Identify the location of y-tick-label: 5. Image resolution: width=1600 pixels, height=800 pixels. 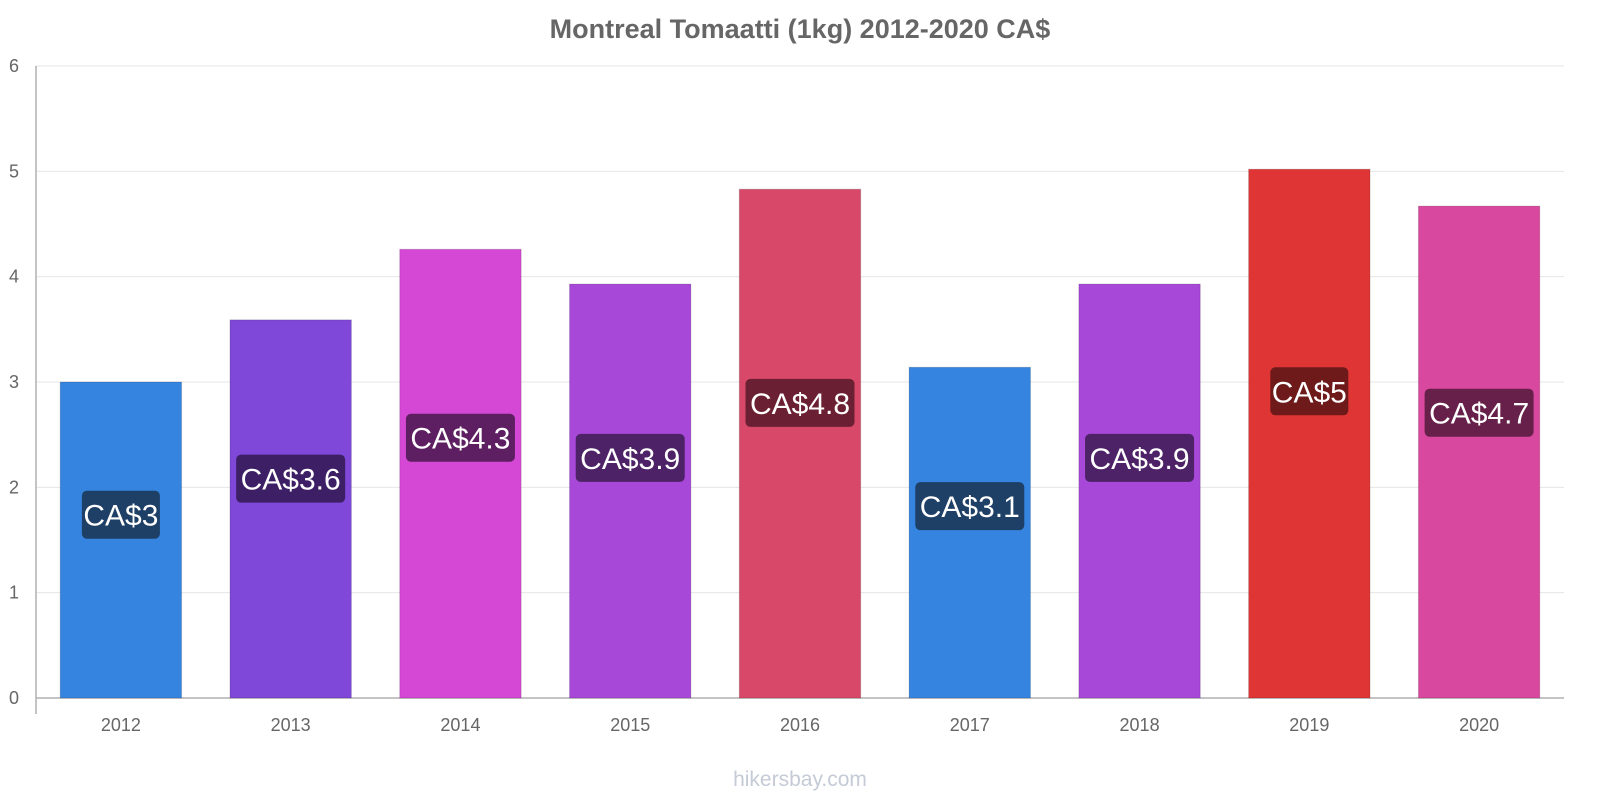
(14, 171).